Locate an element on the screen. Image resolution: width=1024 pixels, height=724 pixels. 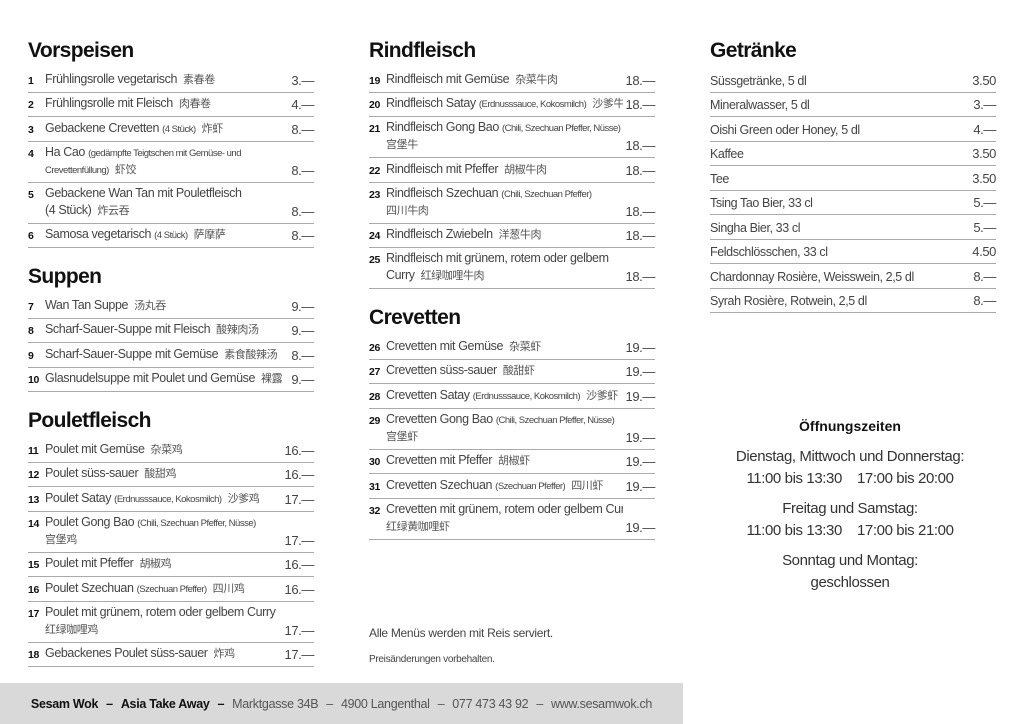
item-number: 8 is located at coordinates (31, 331).